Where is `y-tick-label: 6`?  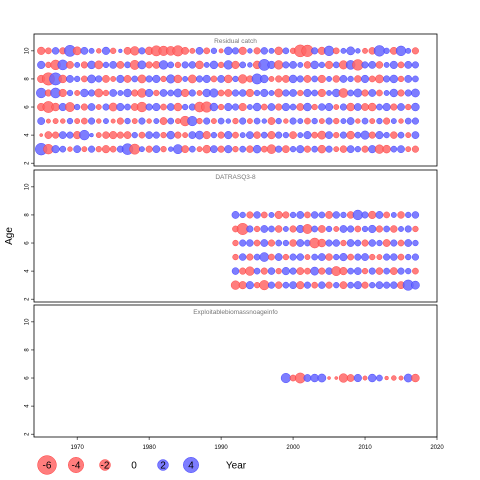
y-tick-label: 6 is located at coordinates (28, 378).